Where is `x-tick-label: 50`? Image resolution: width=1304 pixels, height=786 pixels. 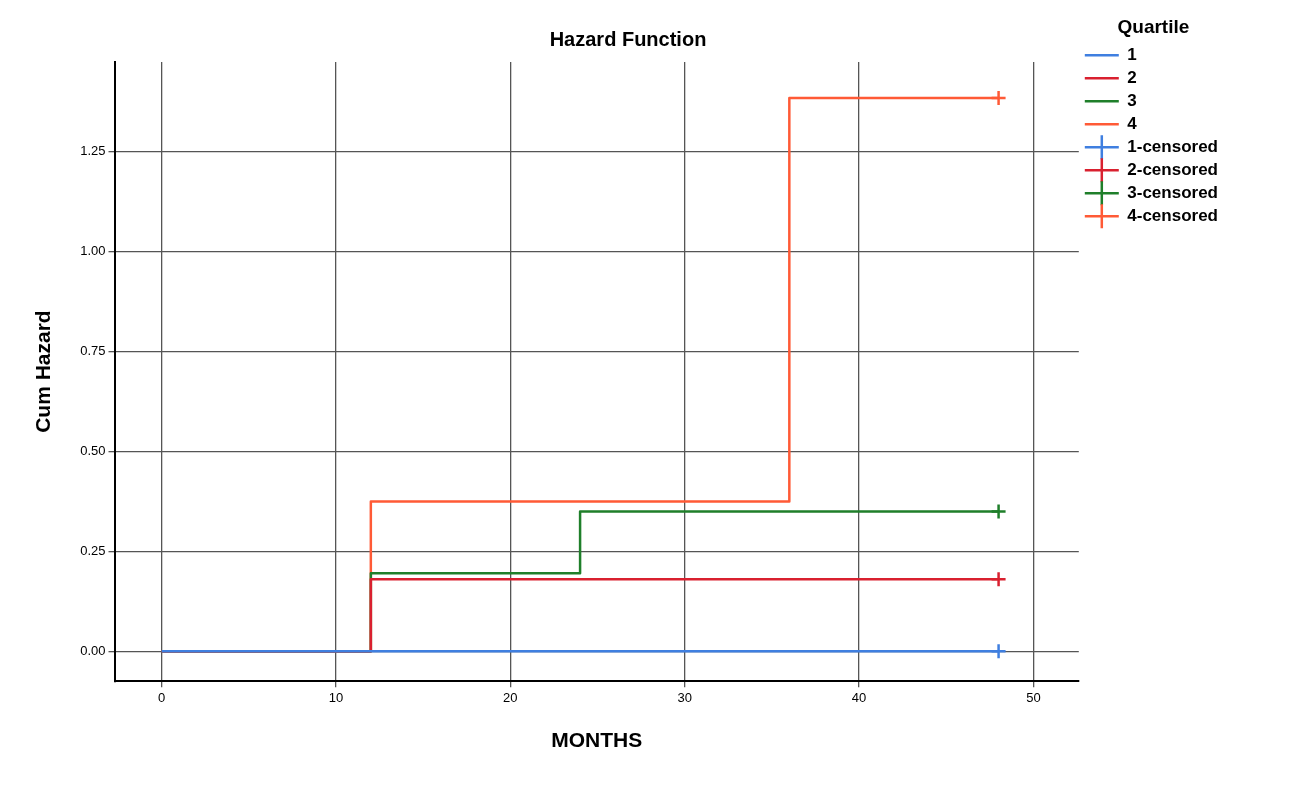
x-tick-label: 50 is located at coordinates (1033, 697).